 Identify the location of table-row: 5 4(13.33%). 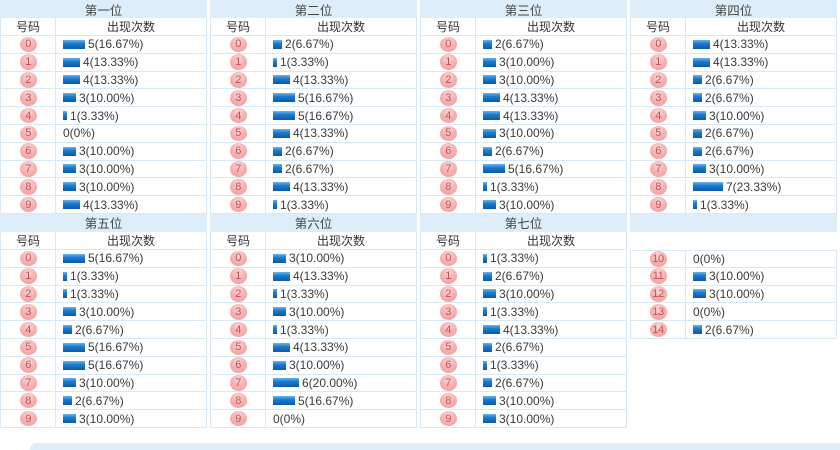
(313, 347).